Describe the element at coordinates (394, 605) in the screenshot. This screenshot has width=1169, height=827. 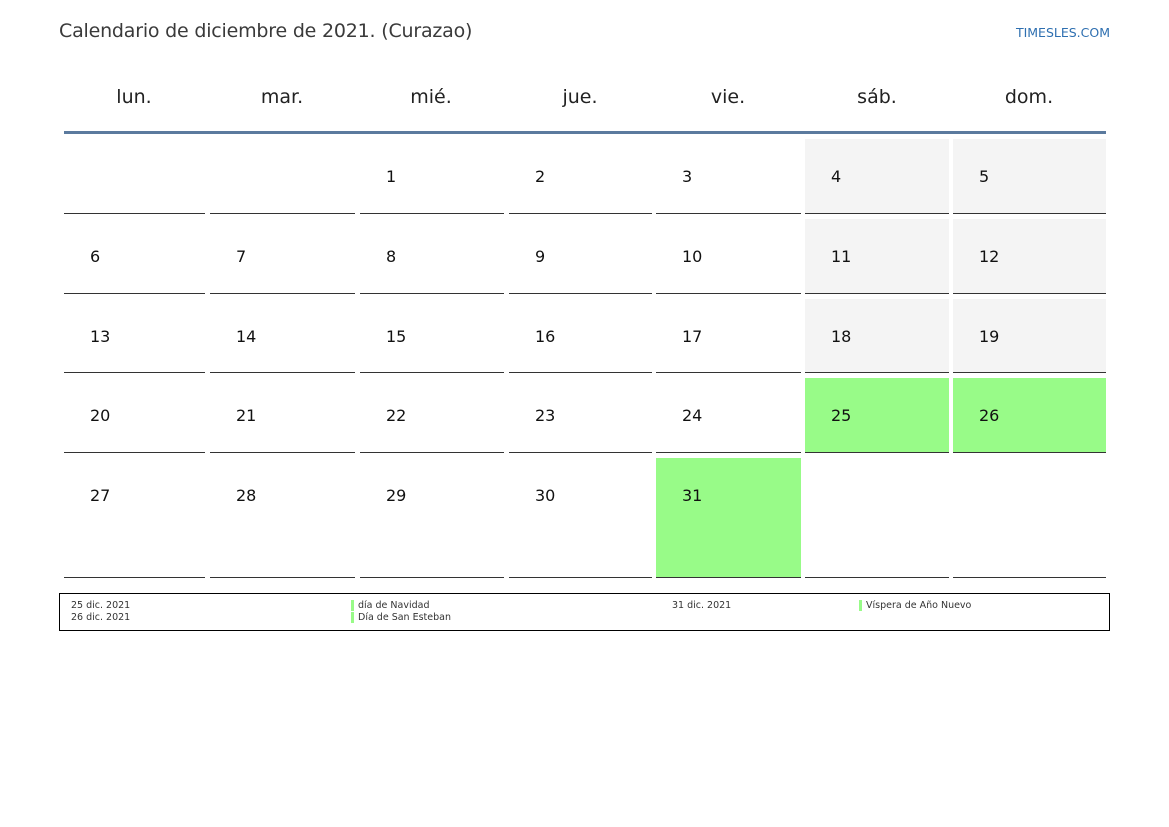
I see `legend-holiday-name: día de Navidad` at that location.